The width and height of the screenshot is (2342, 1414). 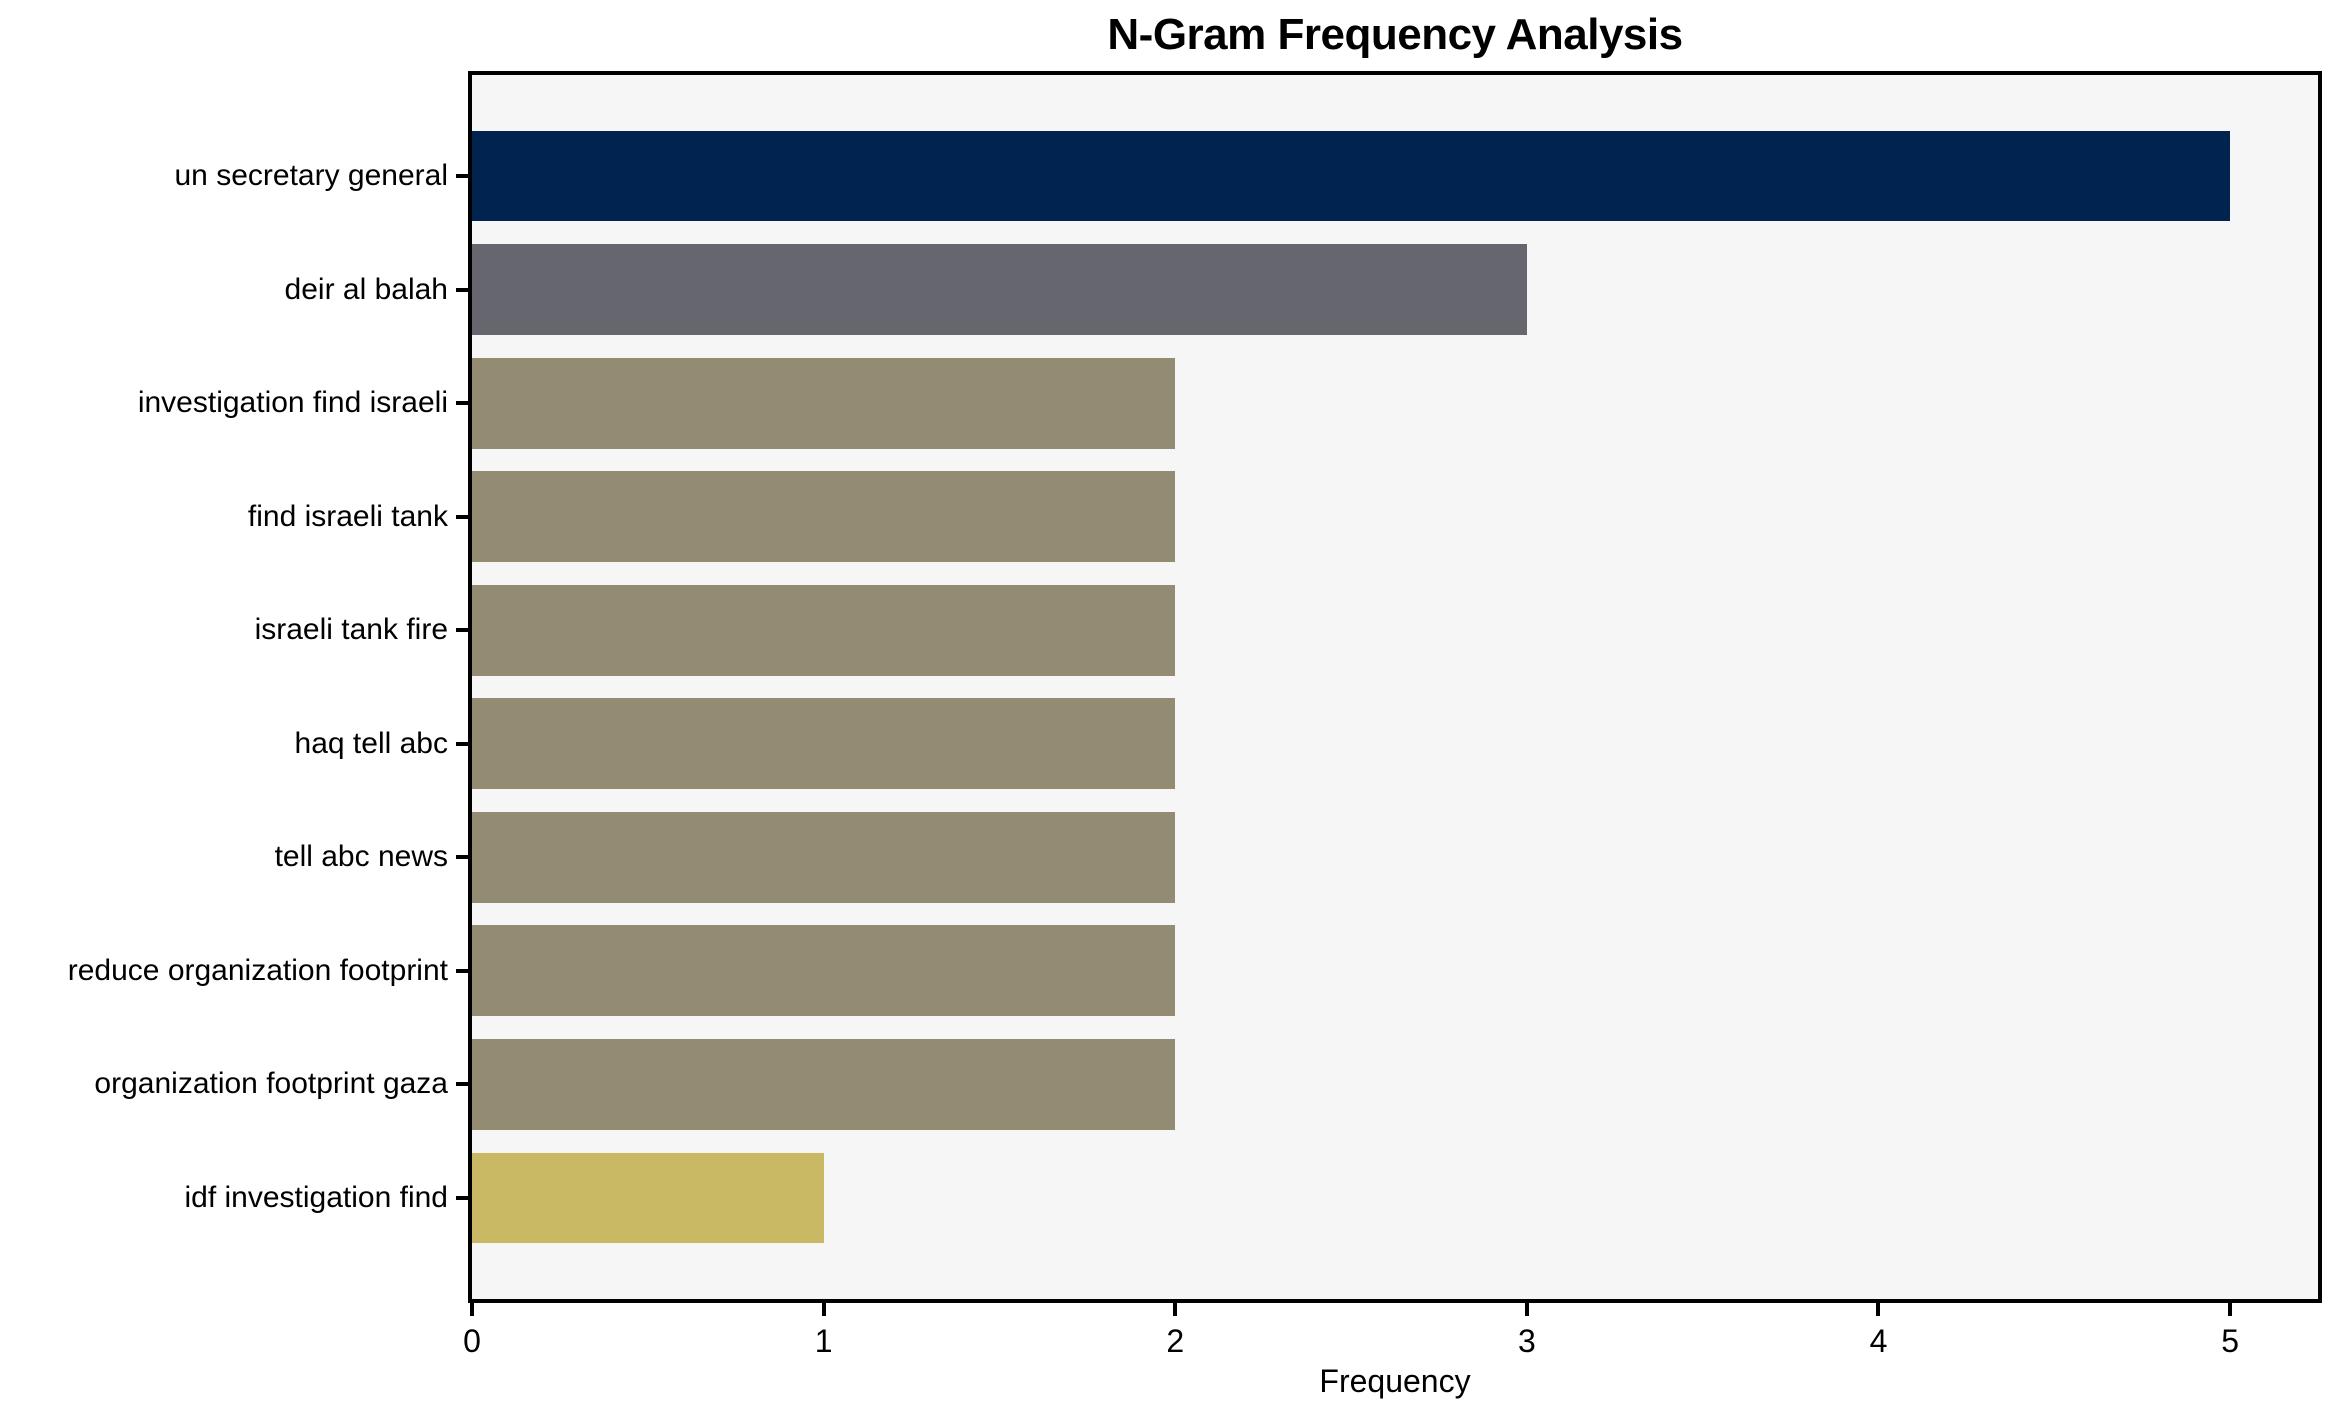 What do you see at coordinates (347, 516) in the screenshot?
I see `y-tick-label: find israeli tank` at bounding box center [347, 516].